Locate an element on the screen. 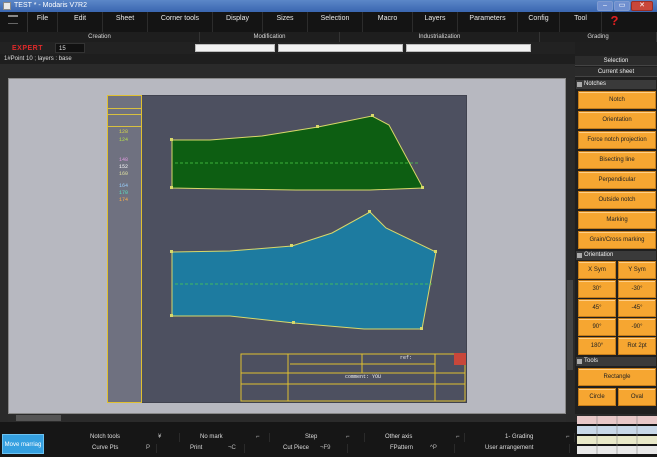  bottom-bar is located at coordinates (328, 439).